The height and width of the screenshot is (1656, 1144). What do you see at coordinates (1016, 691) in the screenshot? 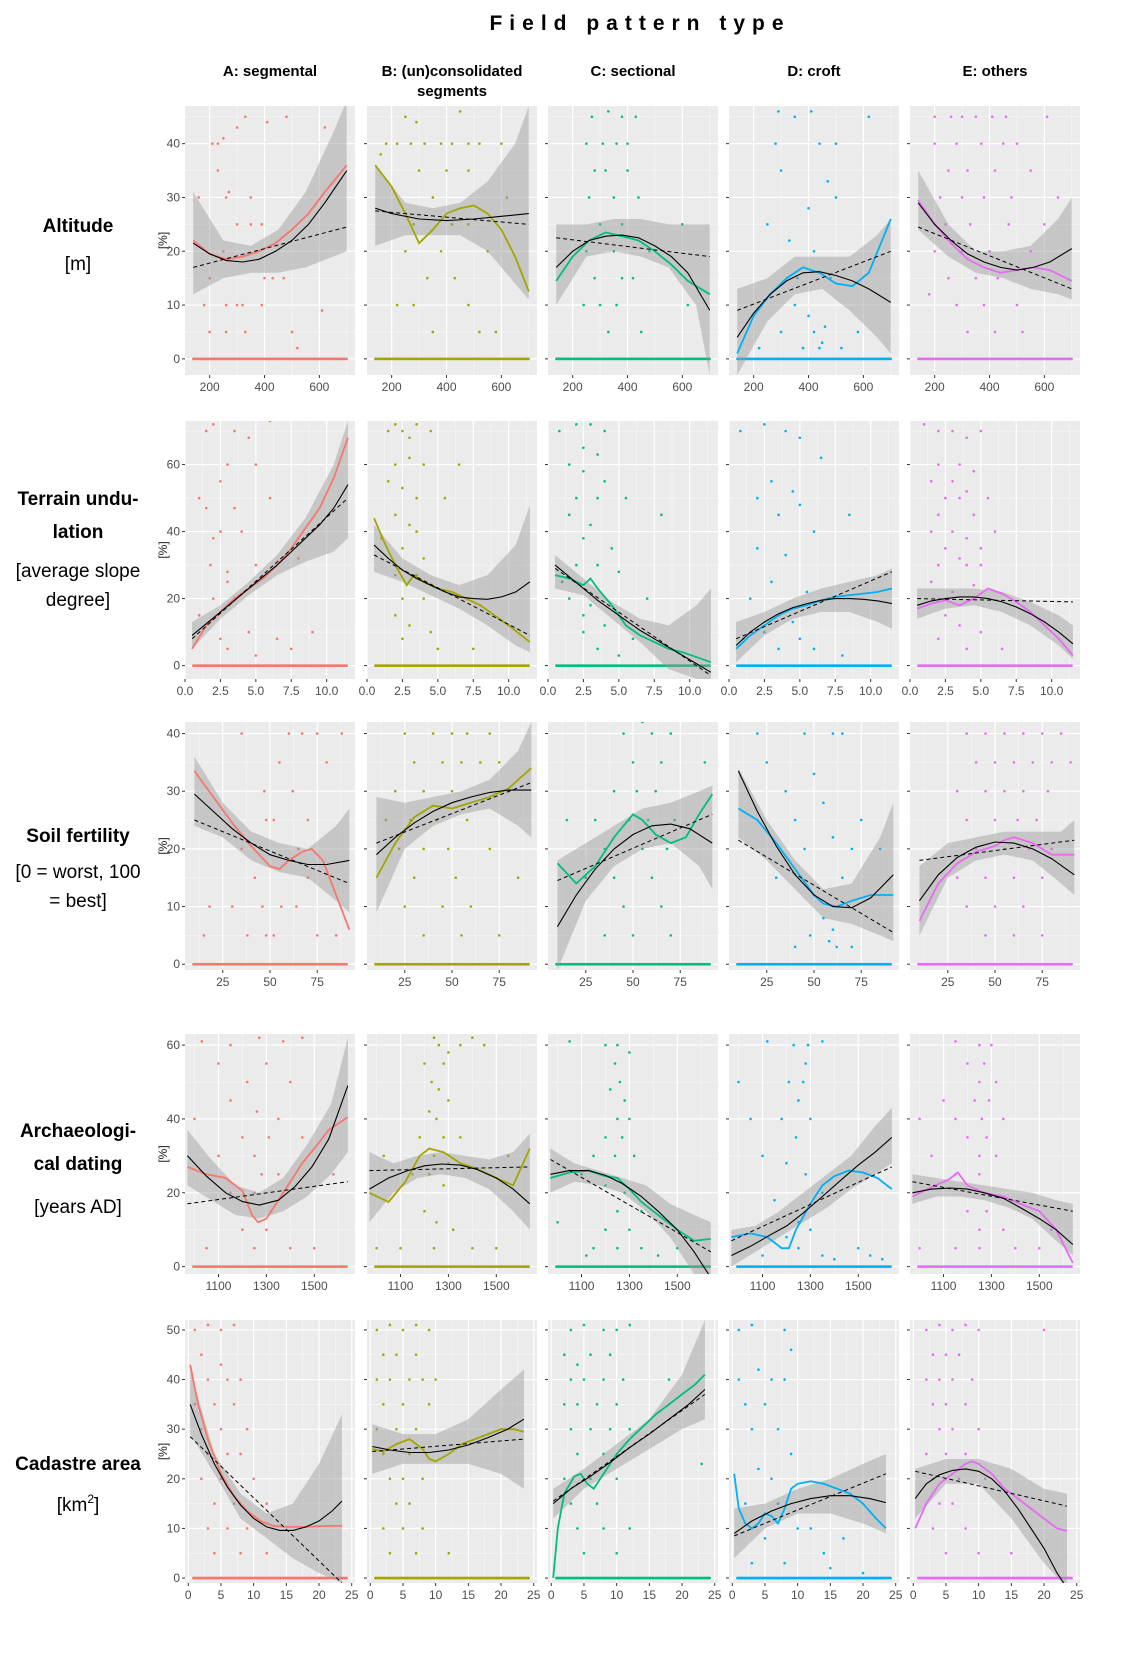
I see `x-tick-label: 7.5` at bounding box center [1016, 691].